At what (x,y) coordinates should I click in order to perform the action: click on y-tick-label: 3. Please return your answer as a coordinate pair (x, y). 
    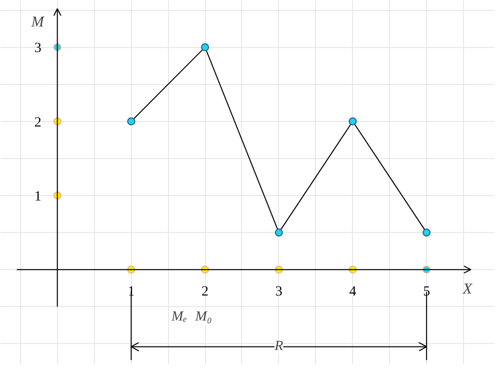
    Looking at the image, I should click on (38, 48).